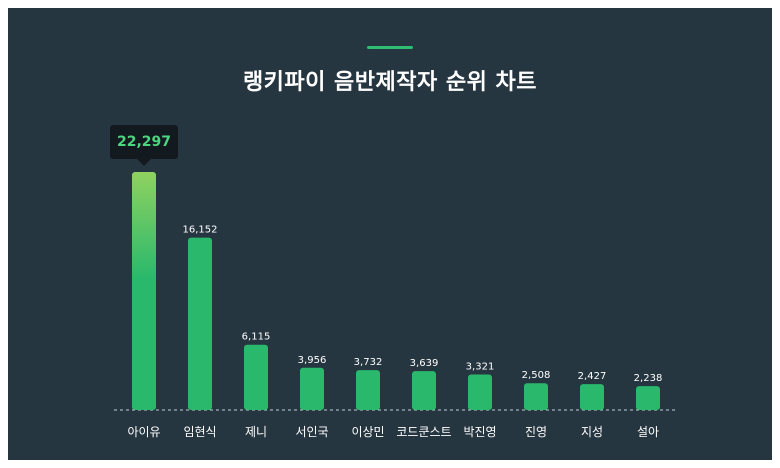  I want to click on value-label: 3,639, so click(424, 363).